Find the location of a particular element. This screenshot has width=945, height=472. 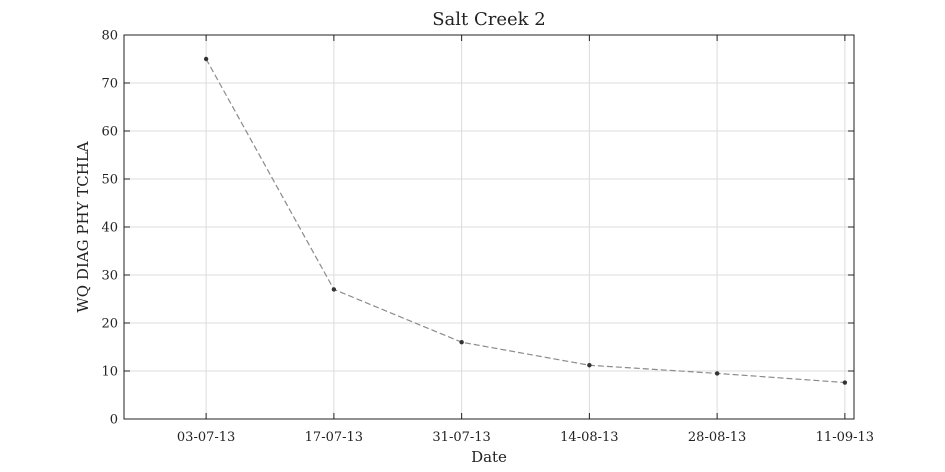

x-axis-title: Date is located at coordinates (489, 457).